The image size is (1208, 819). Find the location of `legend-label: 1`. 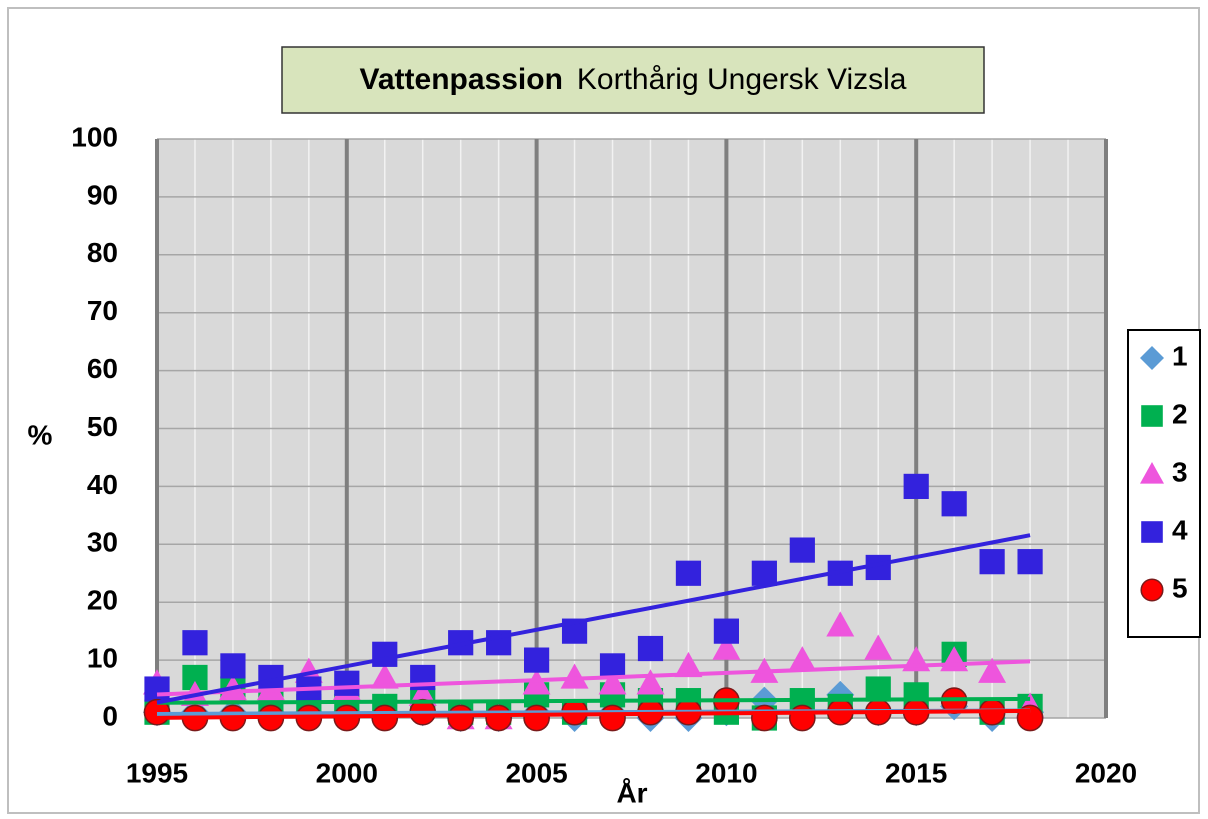

legend-label: 1 is located at coordinates (1180, 355).